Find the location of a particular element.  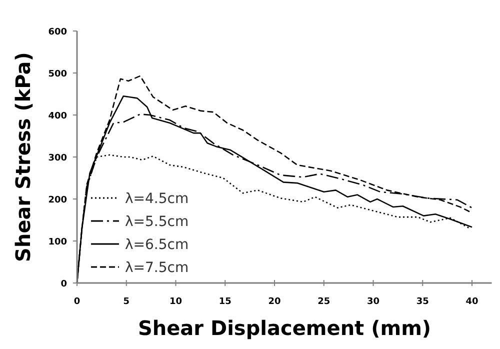

x-tick-label: 35 is located at coordinates (422, 302).